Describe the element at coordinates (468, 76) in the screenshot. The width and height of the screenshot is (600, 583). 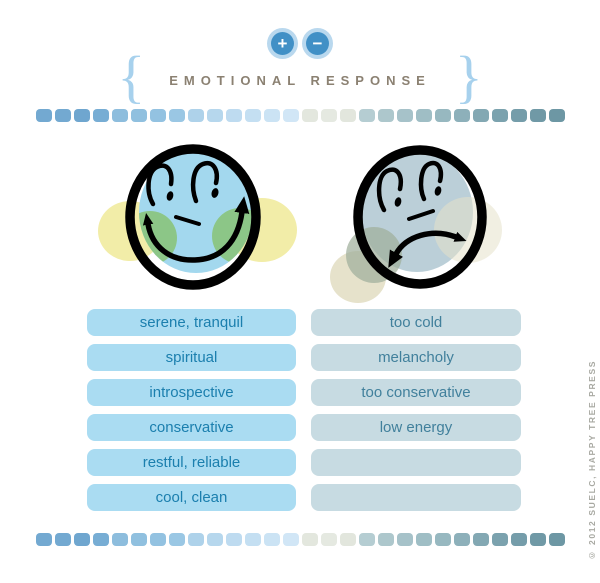
I see `brace-right: }` at that location.